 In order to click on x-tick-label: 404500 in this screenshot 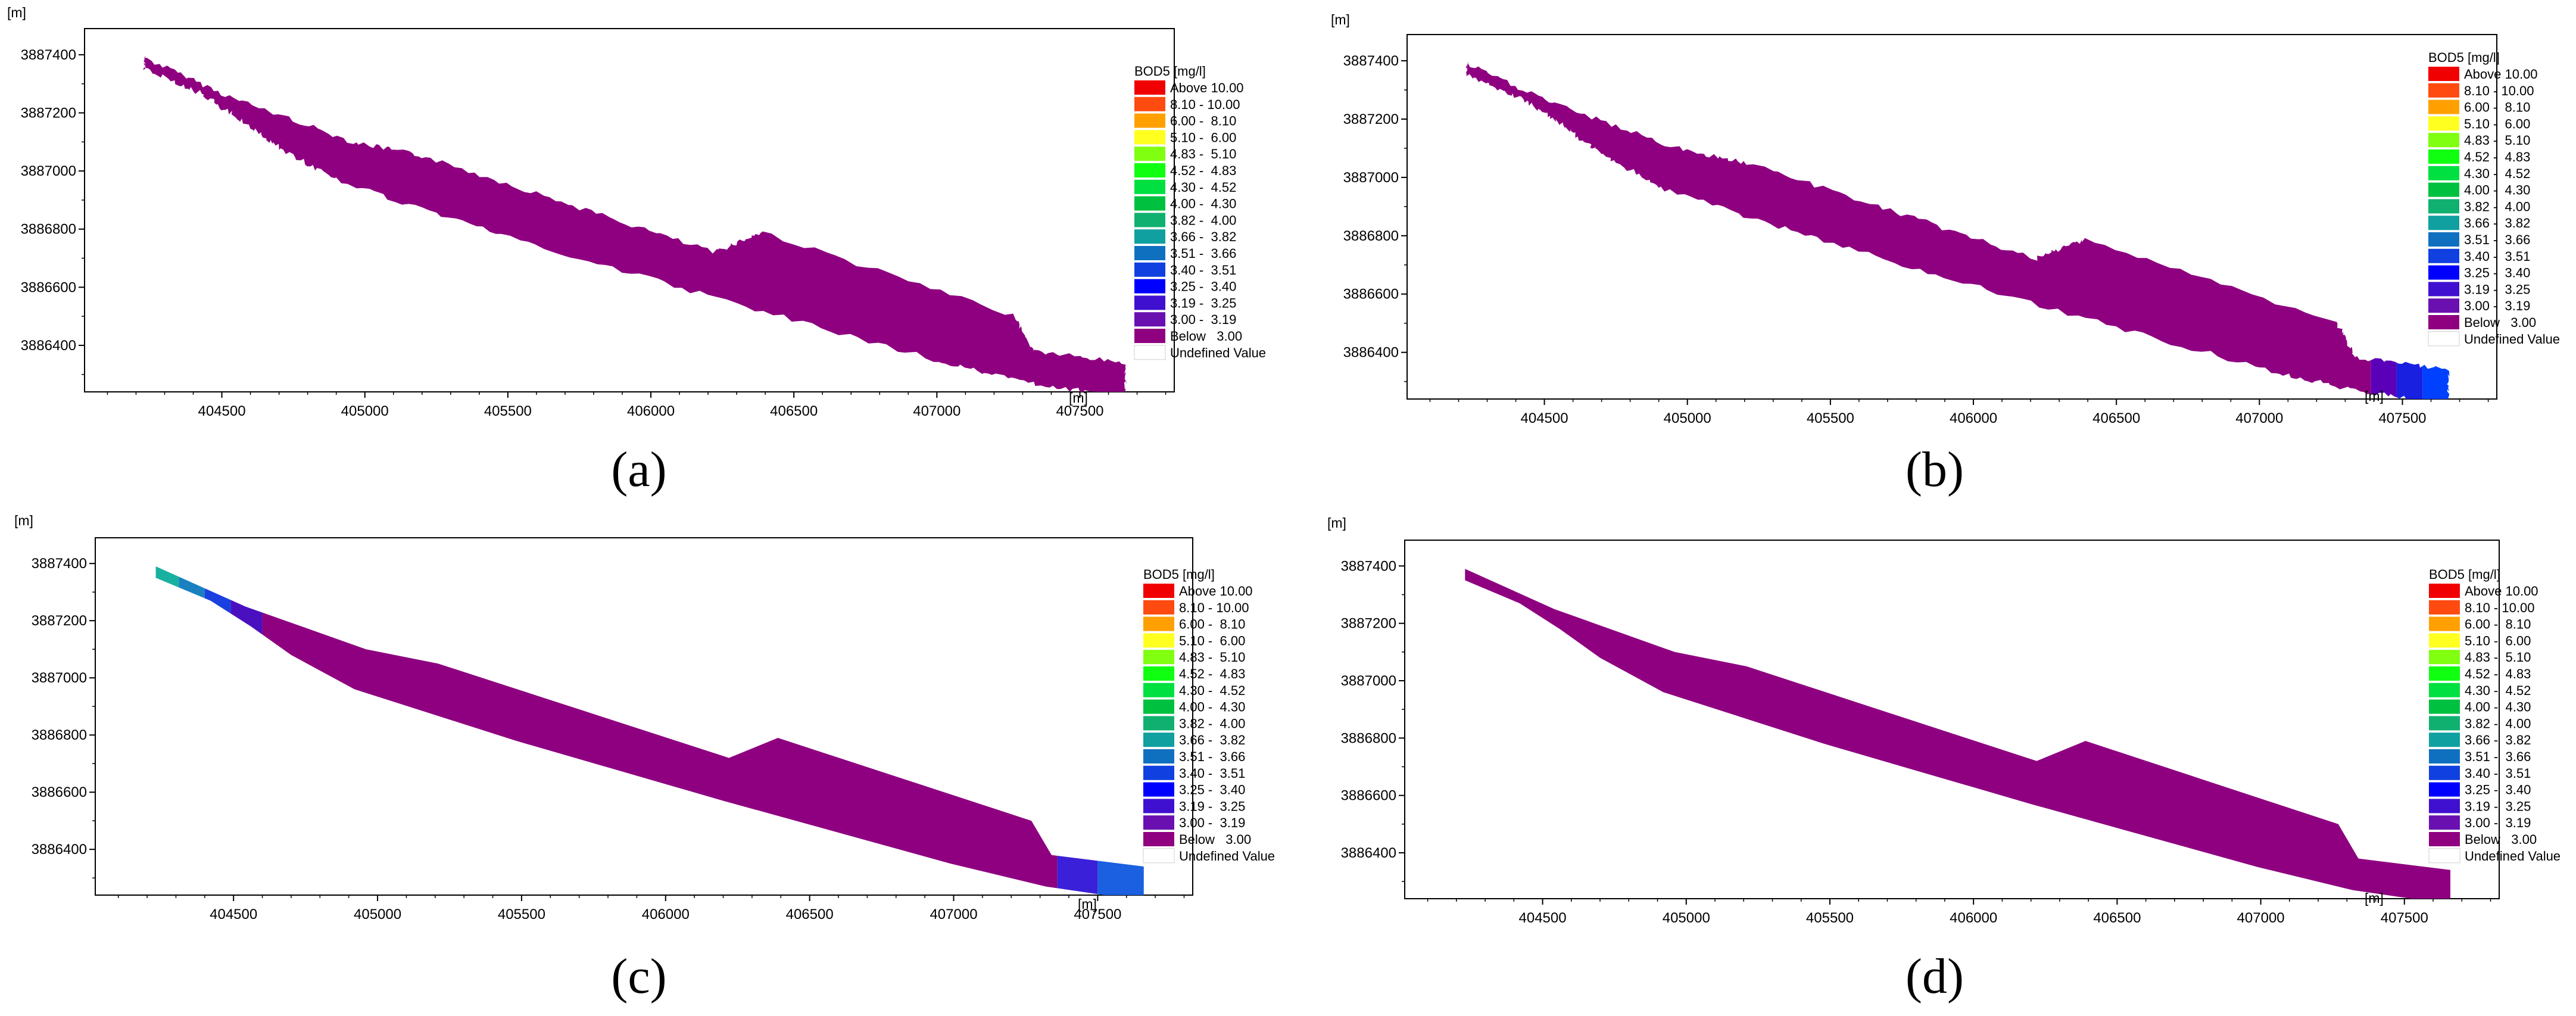, I will do `click(1543, 918)`.